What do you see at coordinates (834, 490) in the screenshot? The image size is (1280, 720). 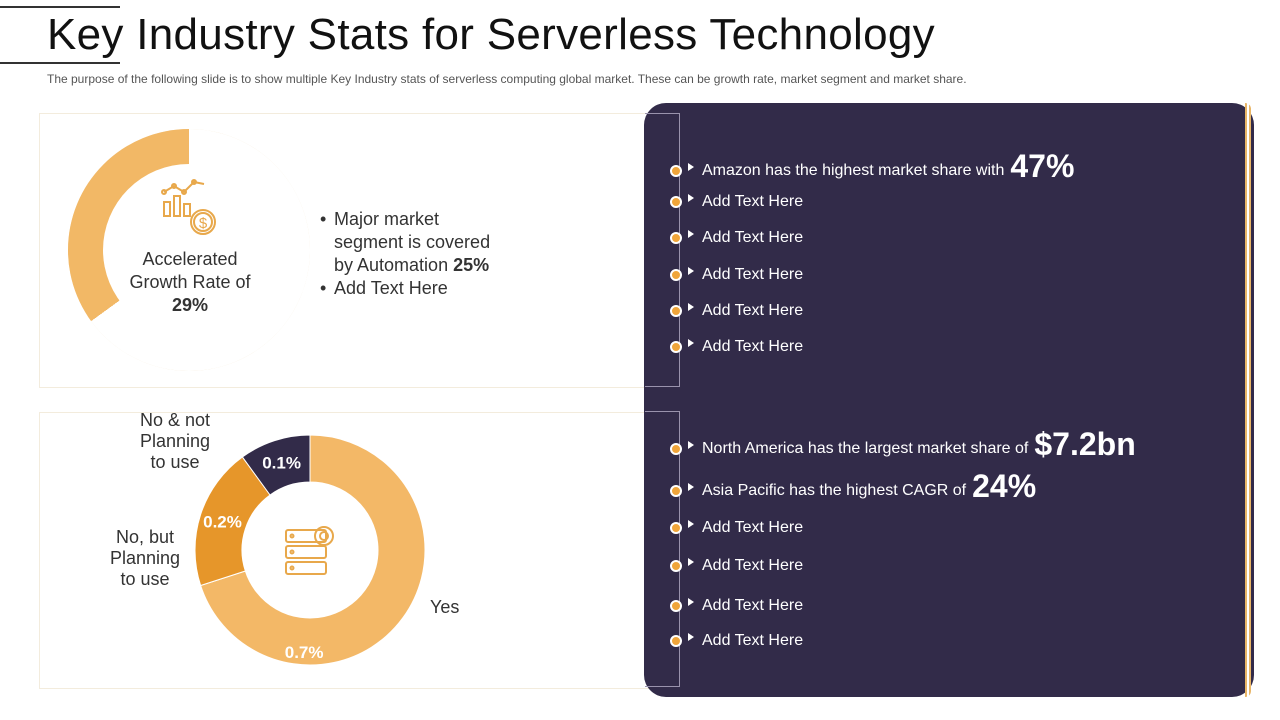 I see `stat-bottom-2-text: Asia Pacific has the highest CAGR of` at bounding box center [834, 490].